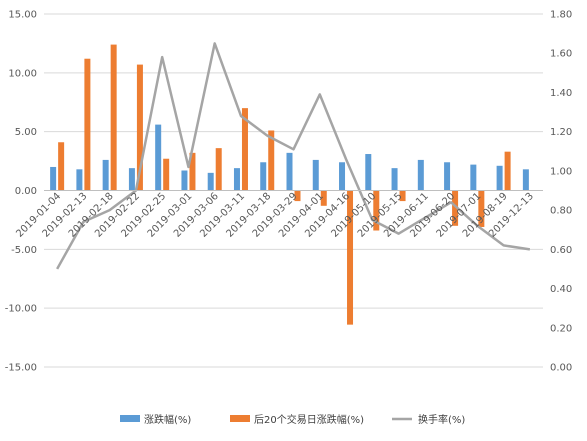 The image size is (587, 441). Describe the element at coordinates (561, 211) in the screenshot. I see `right-tick-label: 0.80` at that location.